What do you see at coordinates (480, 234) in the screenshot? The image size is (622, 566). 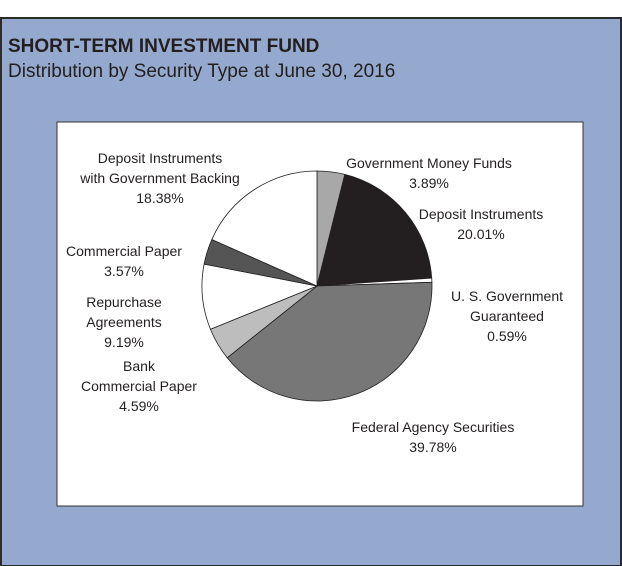 I see `value-label: 20.01%` at bounding box center [480, 234].